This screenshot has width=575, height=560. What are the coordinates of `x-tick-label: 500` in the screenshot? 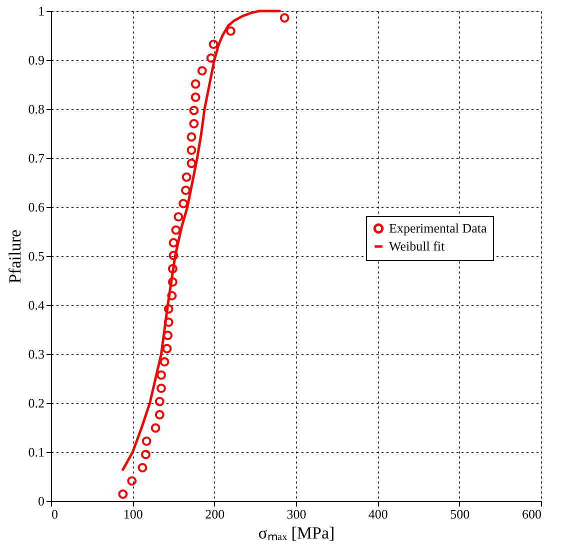 It's located at (460, 514).